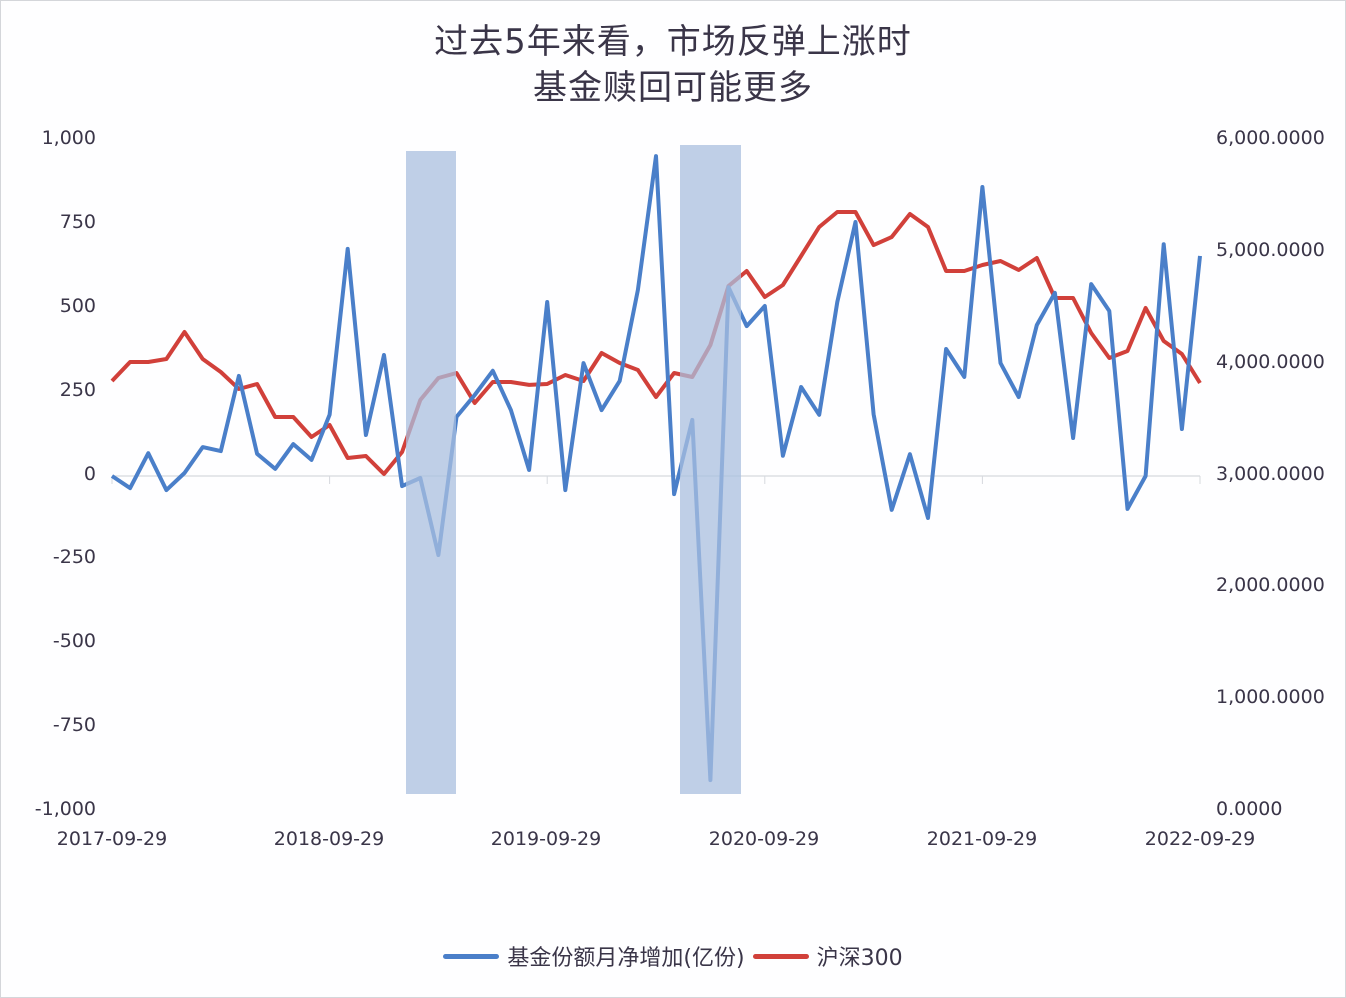 Image resolution: width=1346 pixels, height=998 pixels. What do you see at coordinates (1200, 839) in the screenshot?
I see `x-axis-tick: 2022-09-29` at bounding box center [1200, 839].